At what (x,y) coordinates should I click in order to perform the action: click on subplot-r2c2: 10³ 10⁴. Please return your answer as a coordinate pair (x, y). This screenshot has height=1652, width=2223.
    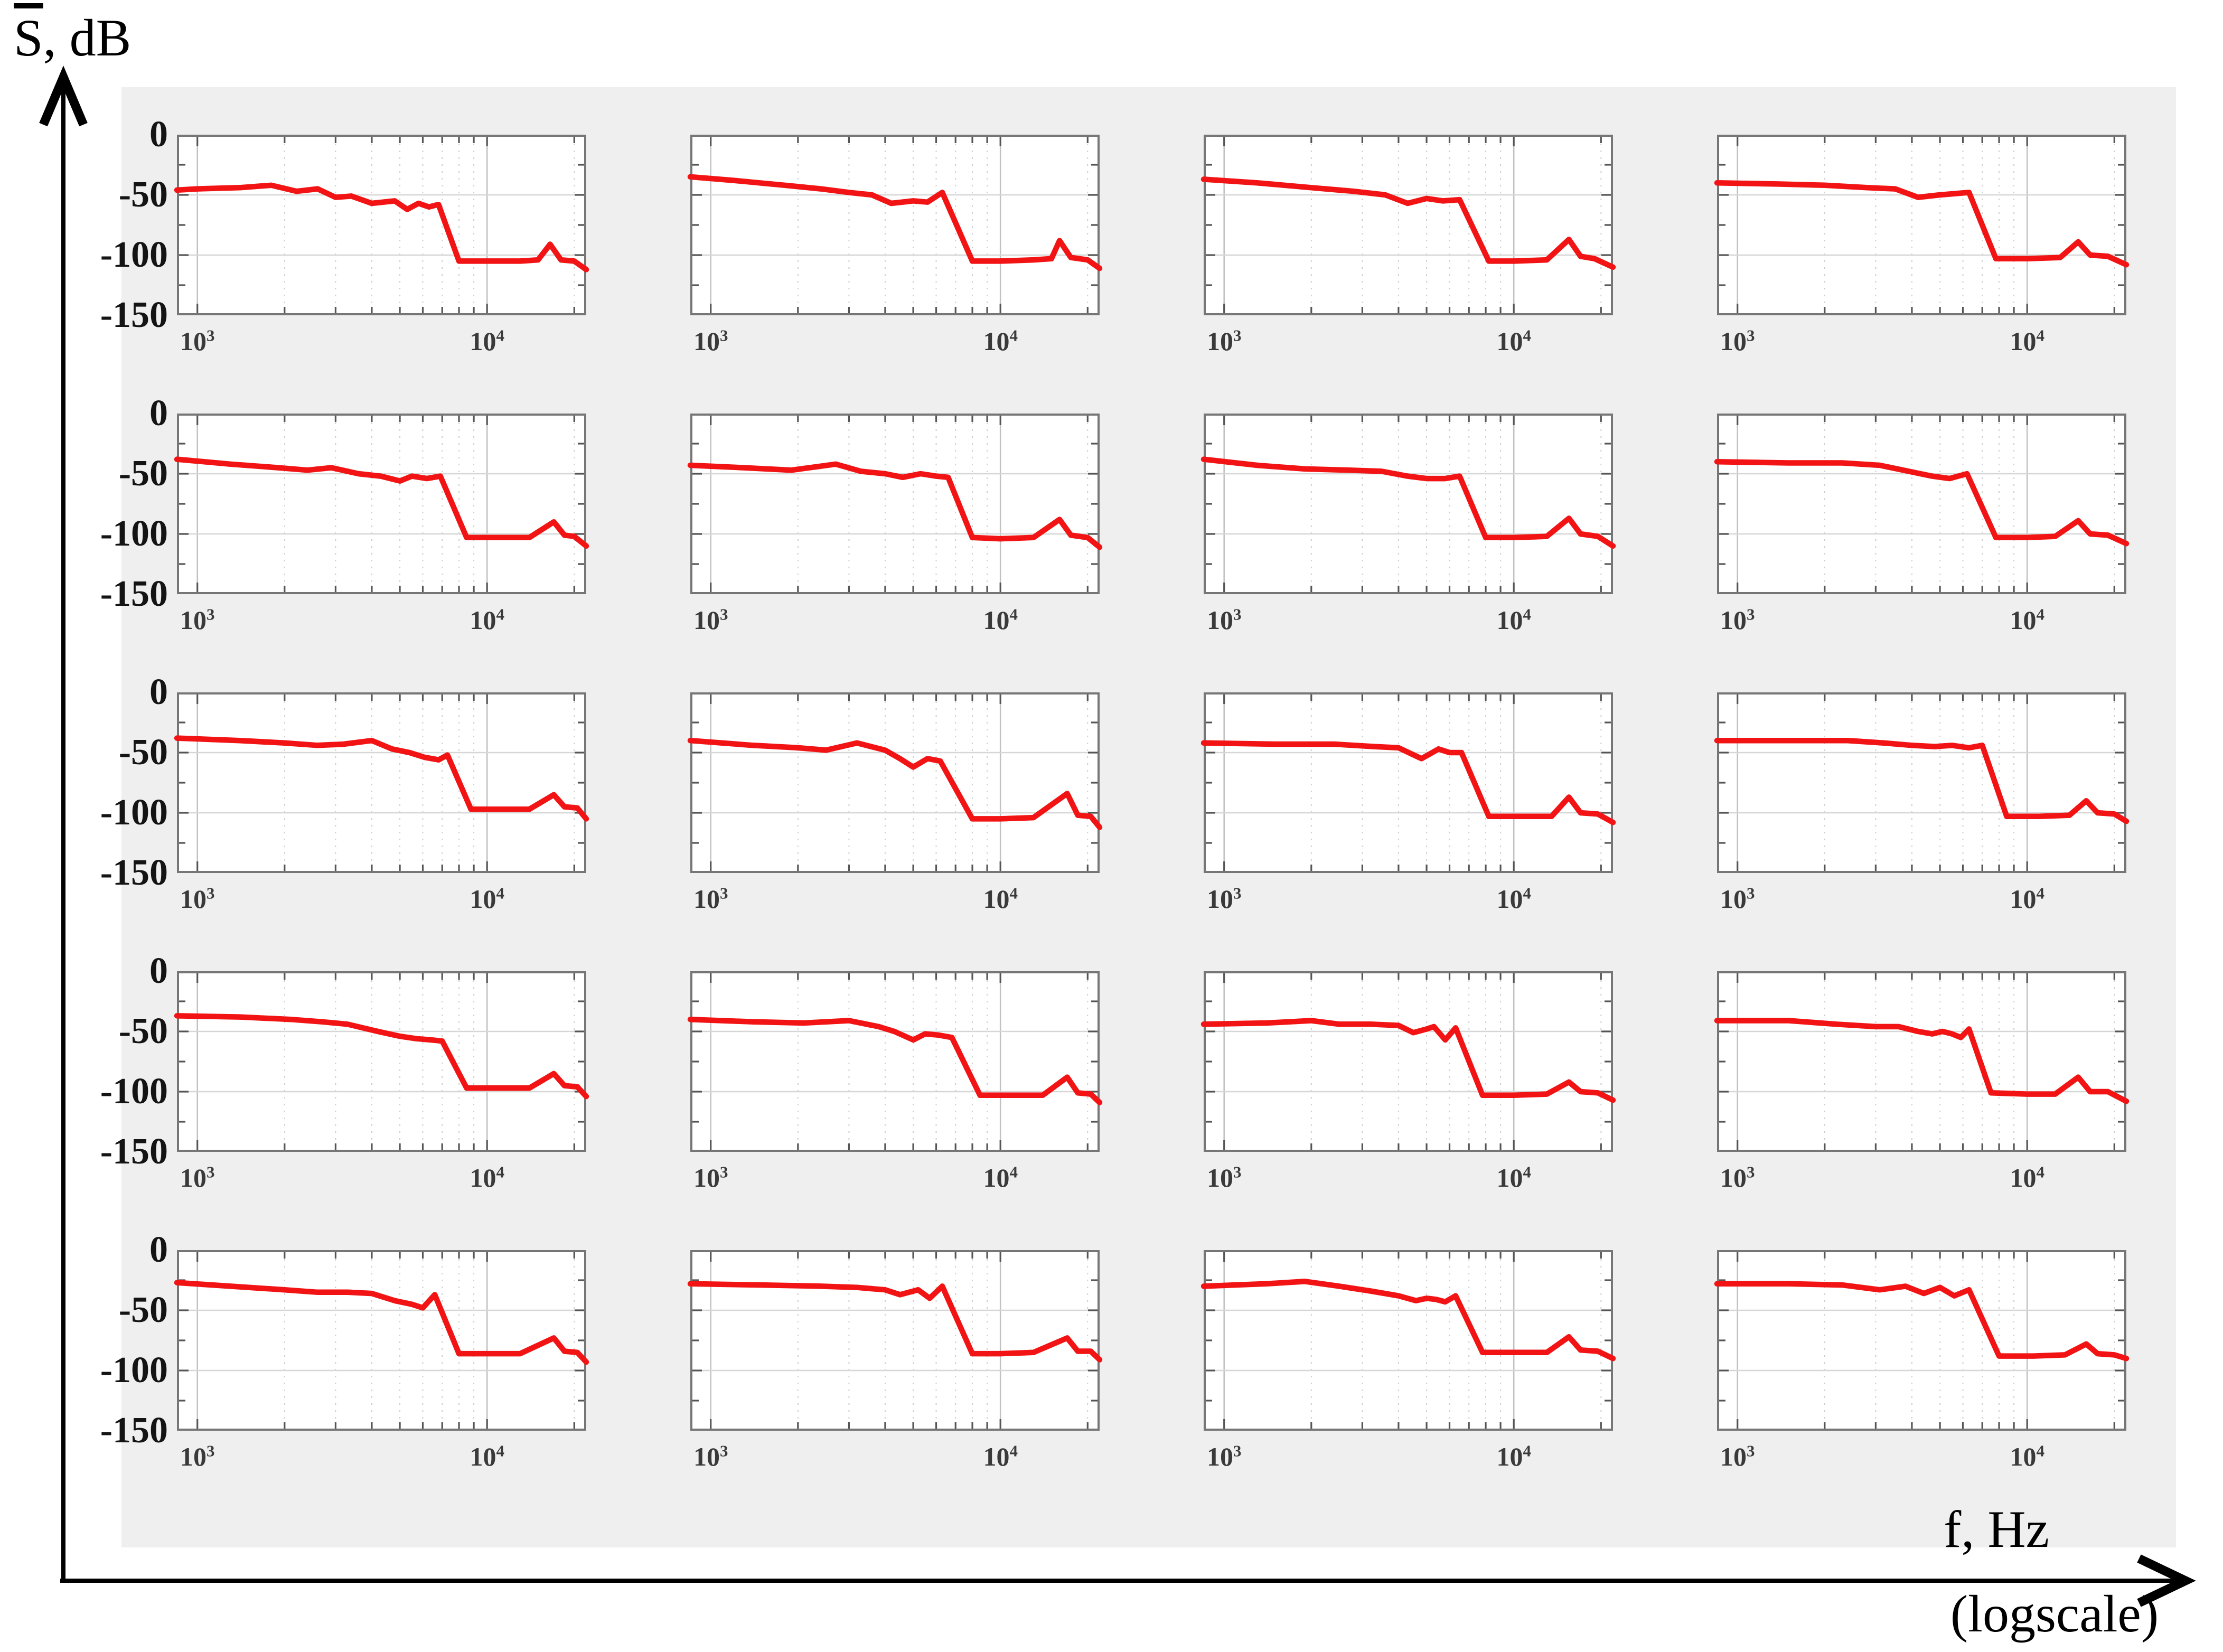
    Looking at the image, I should click on (895, 524).